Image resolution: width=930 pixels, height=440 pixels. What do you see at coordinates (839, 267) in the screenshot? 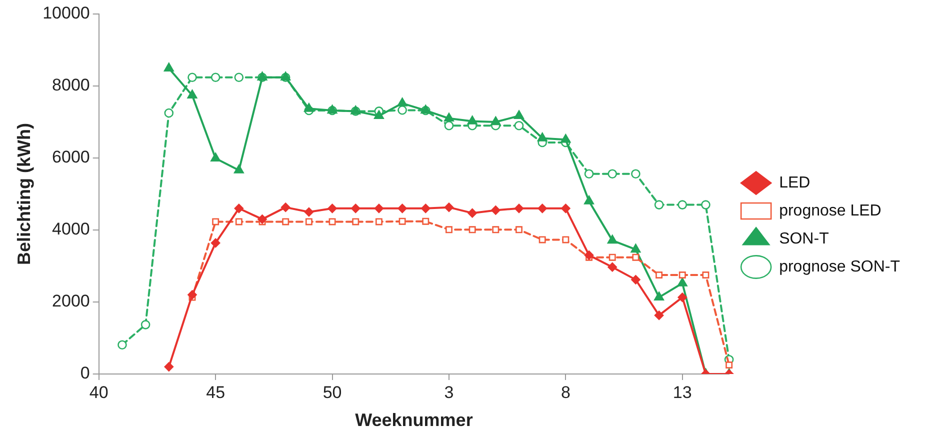
I see `legend-label: prognose SON-T` at bounding box center [839, 267].